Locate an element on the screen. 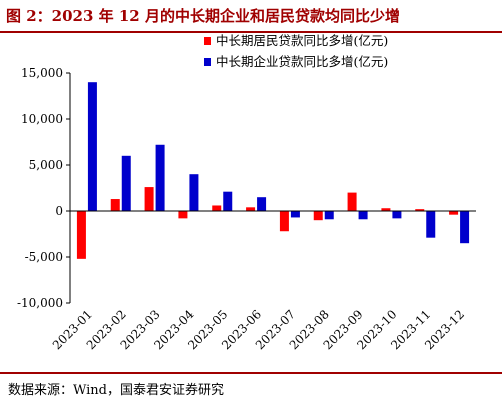 Image resolution: width=502 pixels, height=405 pixels. legend-label: 中长期居民贷款同比多增(亿元) is located at coordinates (302, 40).